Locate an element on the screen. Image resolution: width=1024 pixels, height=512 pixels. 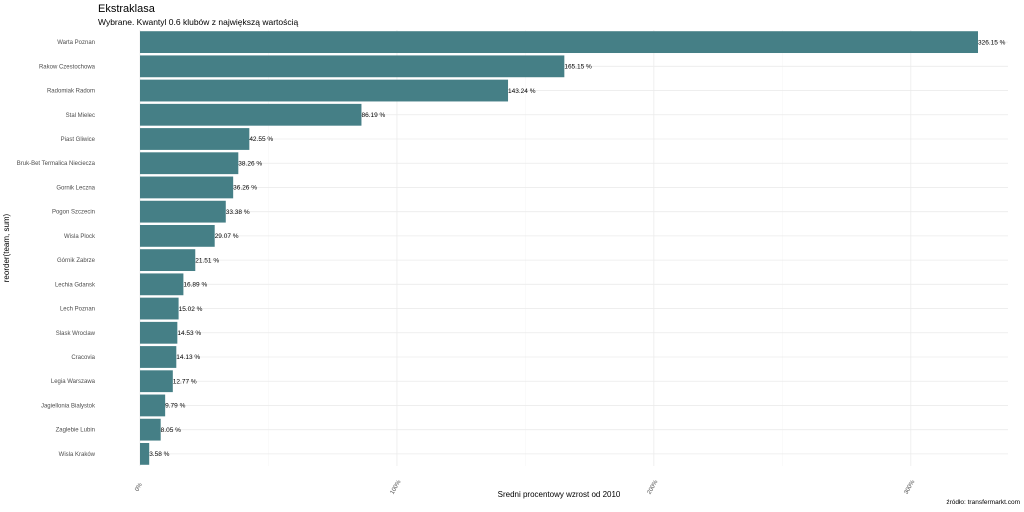
y-tick-label: Piast Gliwice is located at coordinates (78, 140).